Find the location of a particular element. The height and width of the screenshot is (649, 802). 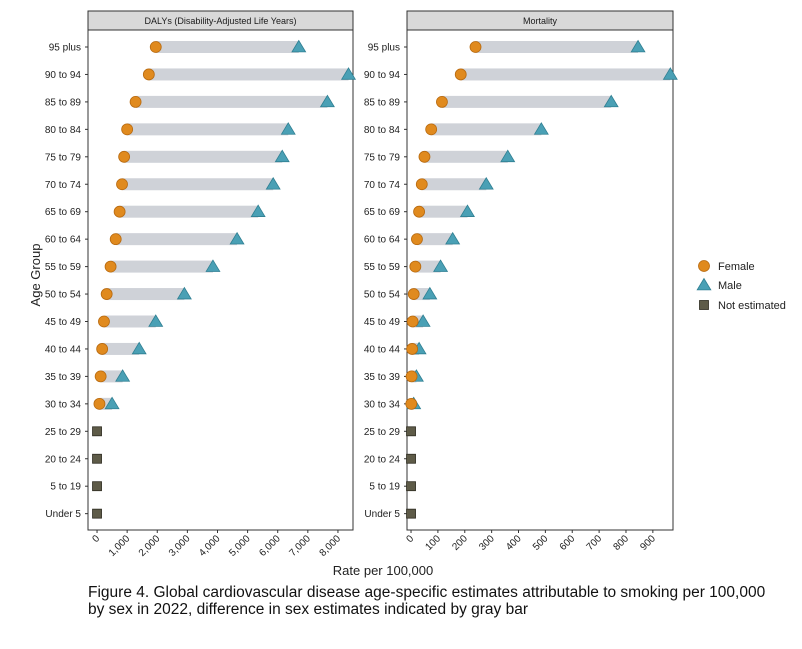

x-tick-label: 4,000 is located at coordinates (210, 546).